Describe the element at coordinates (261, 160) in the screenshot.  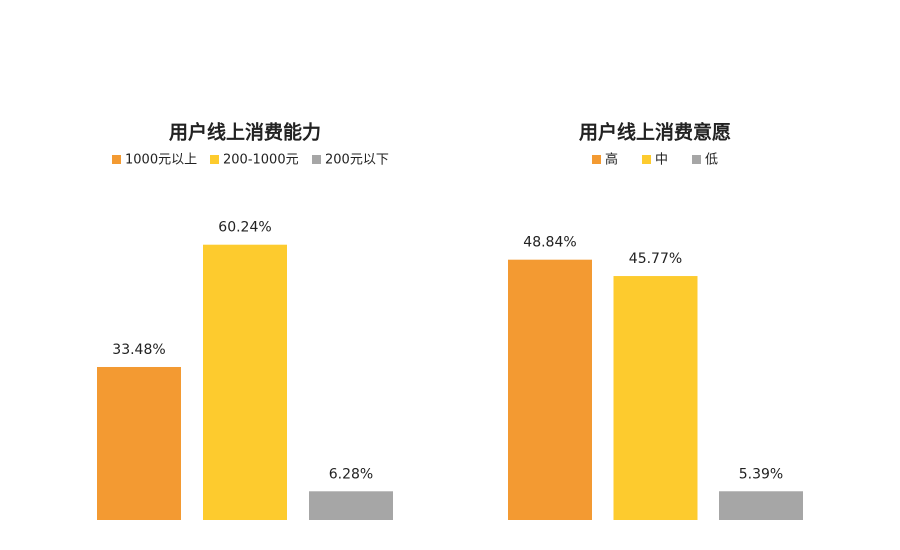
I see `legend-label: 200-1000元` at that location.